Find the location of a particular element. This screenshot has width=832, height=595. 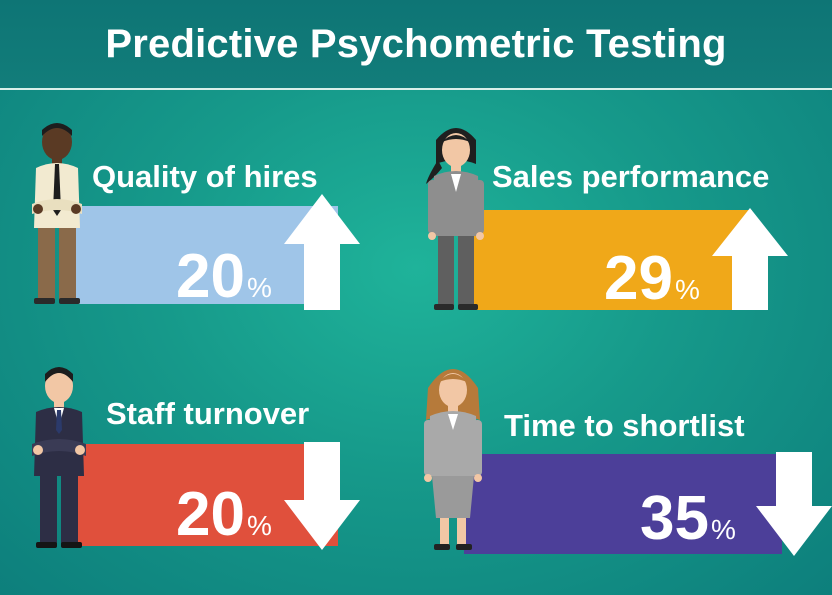

businessman-icon is located at coordinates (59, 457).